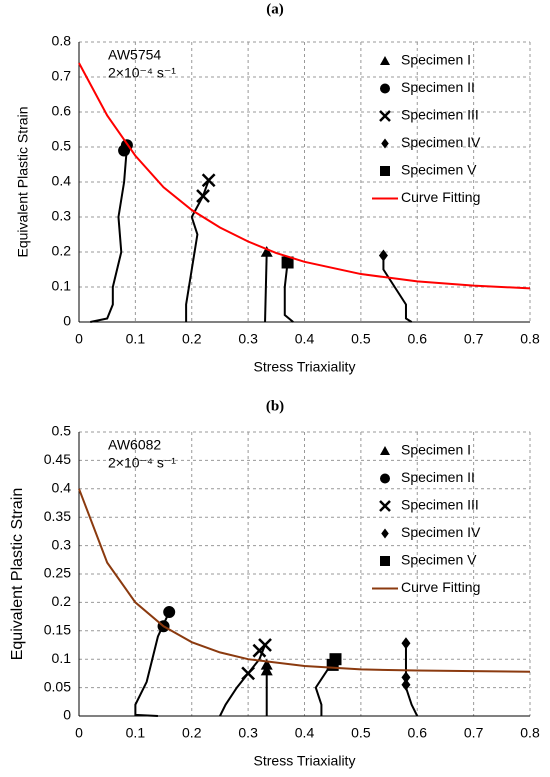 The image size is (550, 777). Describe the element at coordinates (275, 9) in the screenshot. I see `panel-label: (a)` at that location.